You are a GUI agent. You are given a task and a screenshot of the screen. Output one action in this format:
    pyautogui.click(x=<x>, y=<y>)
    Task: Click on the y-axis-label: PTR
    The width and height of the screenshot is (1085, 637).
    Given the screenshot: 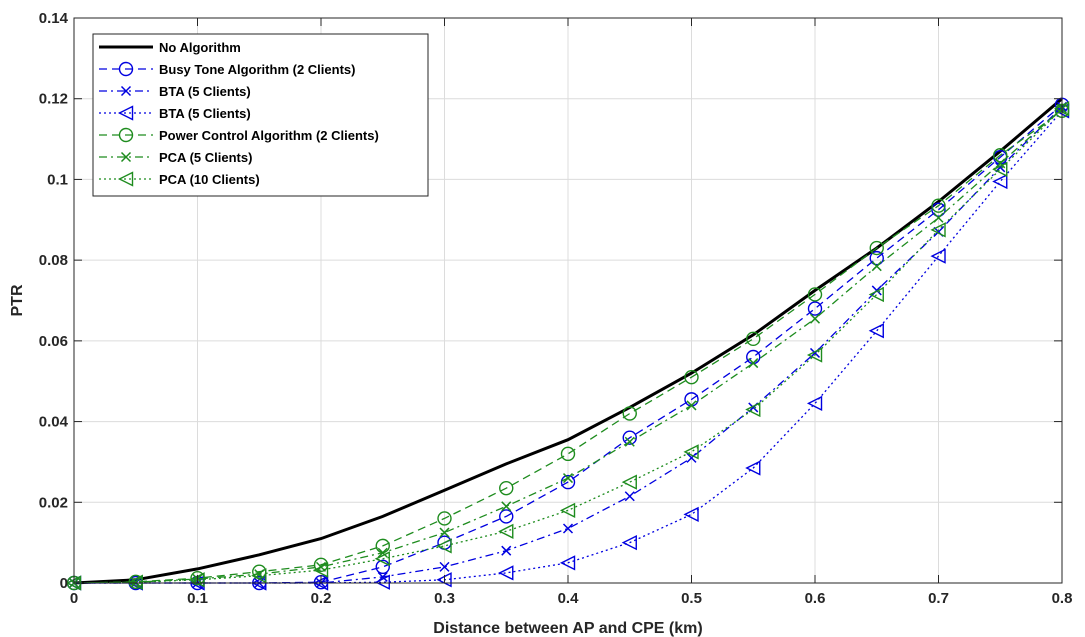 What is the action you would take?
    pyautogui.click(x=17, y=300)
    